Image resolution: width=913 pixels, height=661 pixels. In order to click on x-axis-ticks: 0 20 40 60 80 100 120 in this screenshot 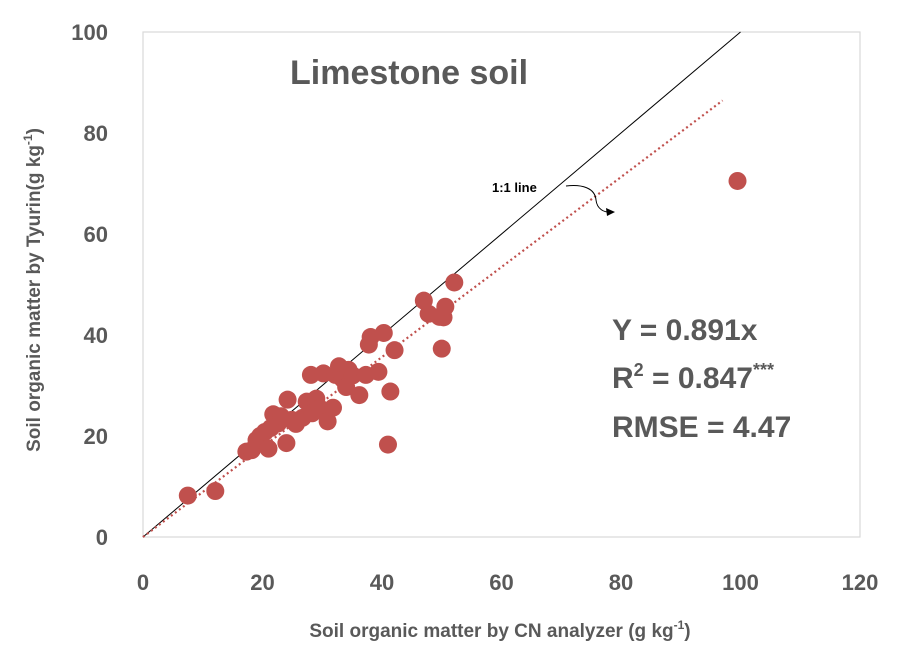, I will do `click(507, 582)`.